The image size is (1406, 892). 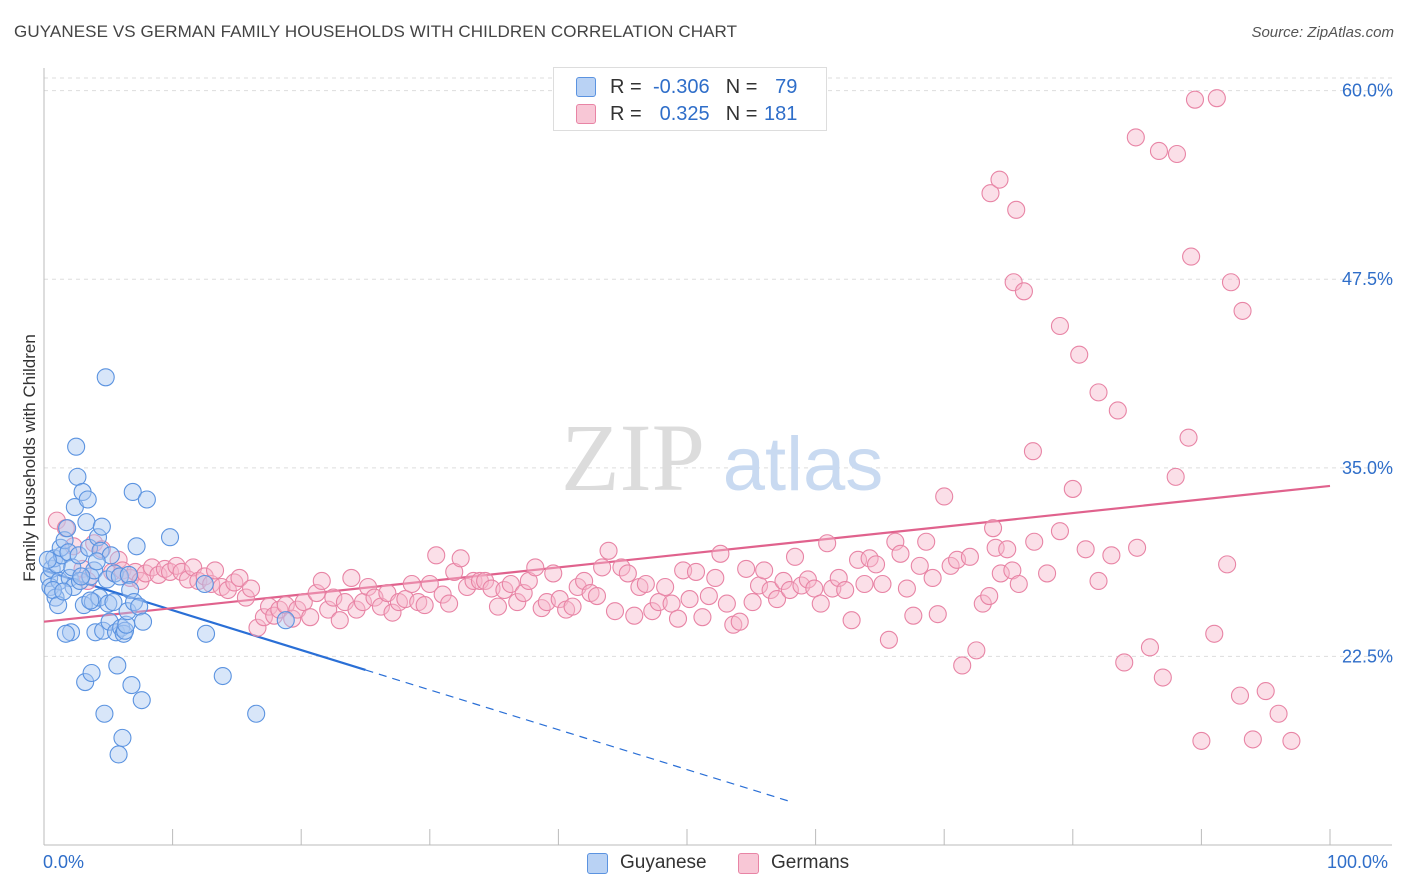 What do you see at coordinates (781, 113) in the screenshot?
I see `legend-n-germans: 181` at bounding box center [781, 113].